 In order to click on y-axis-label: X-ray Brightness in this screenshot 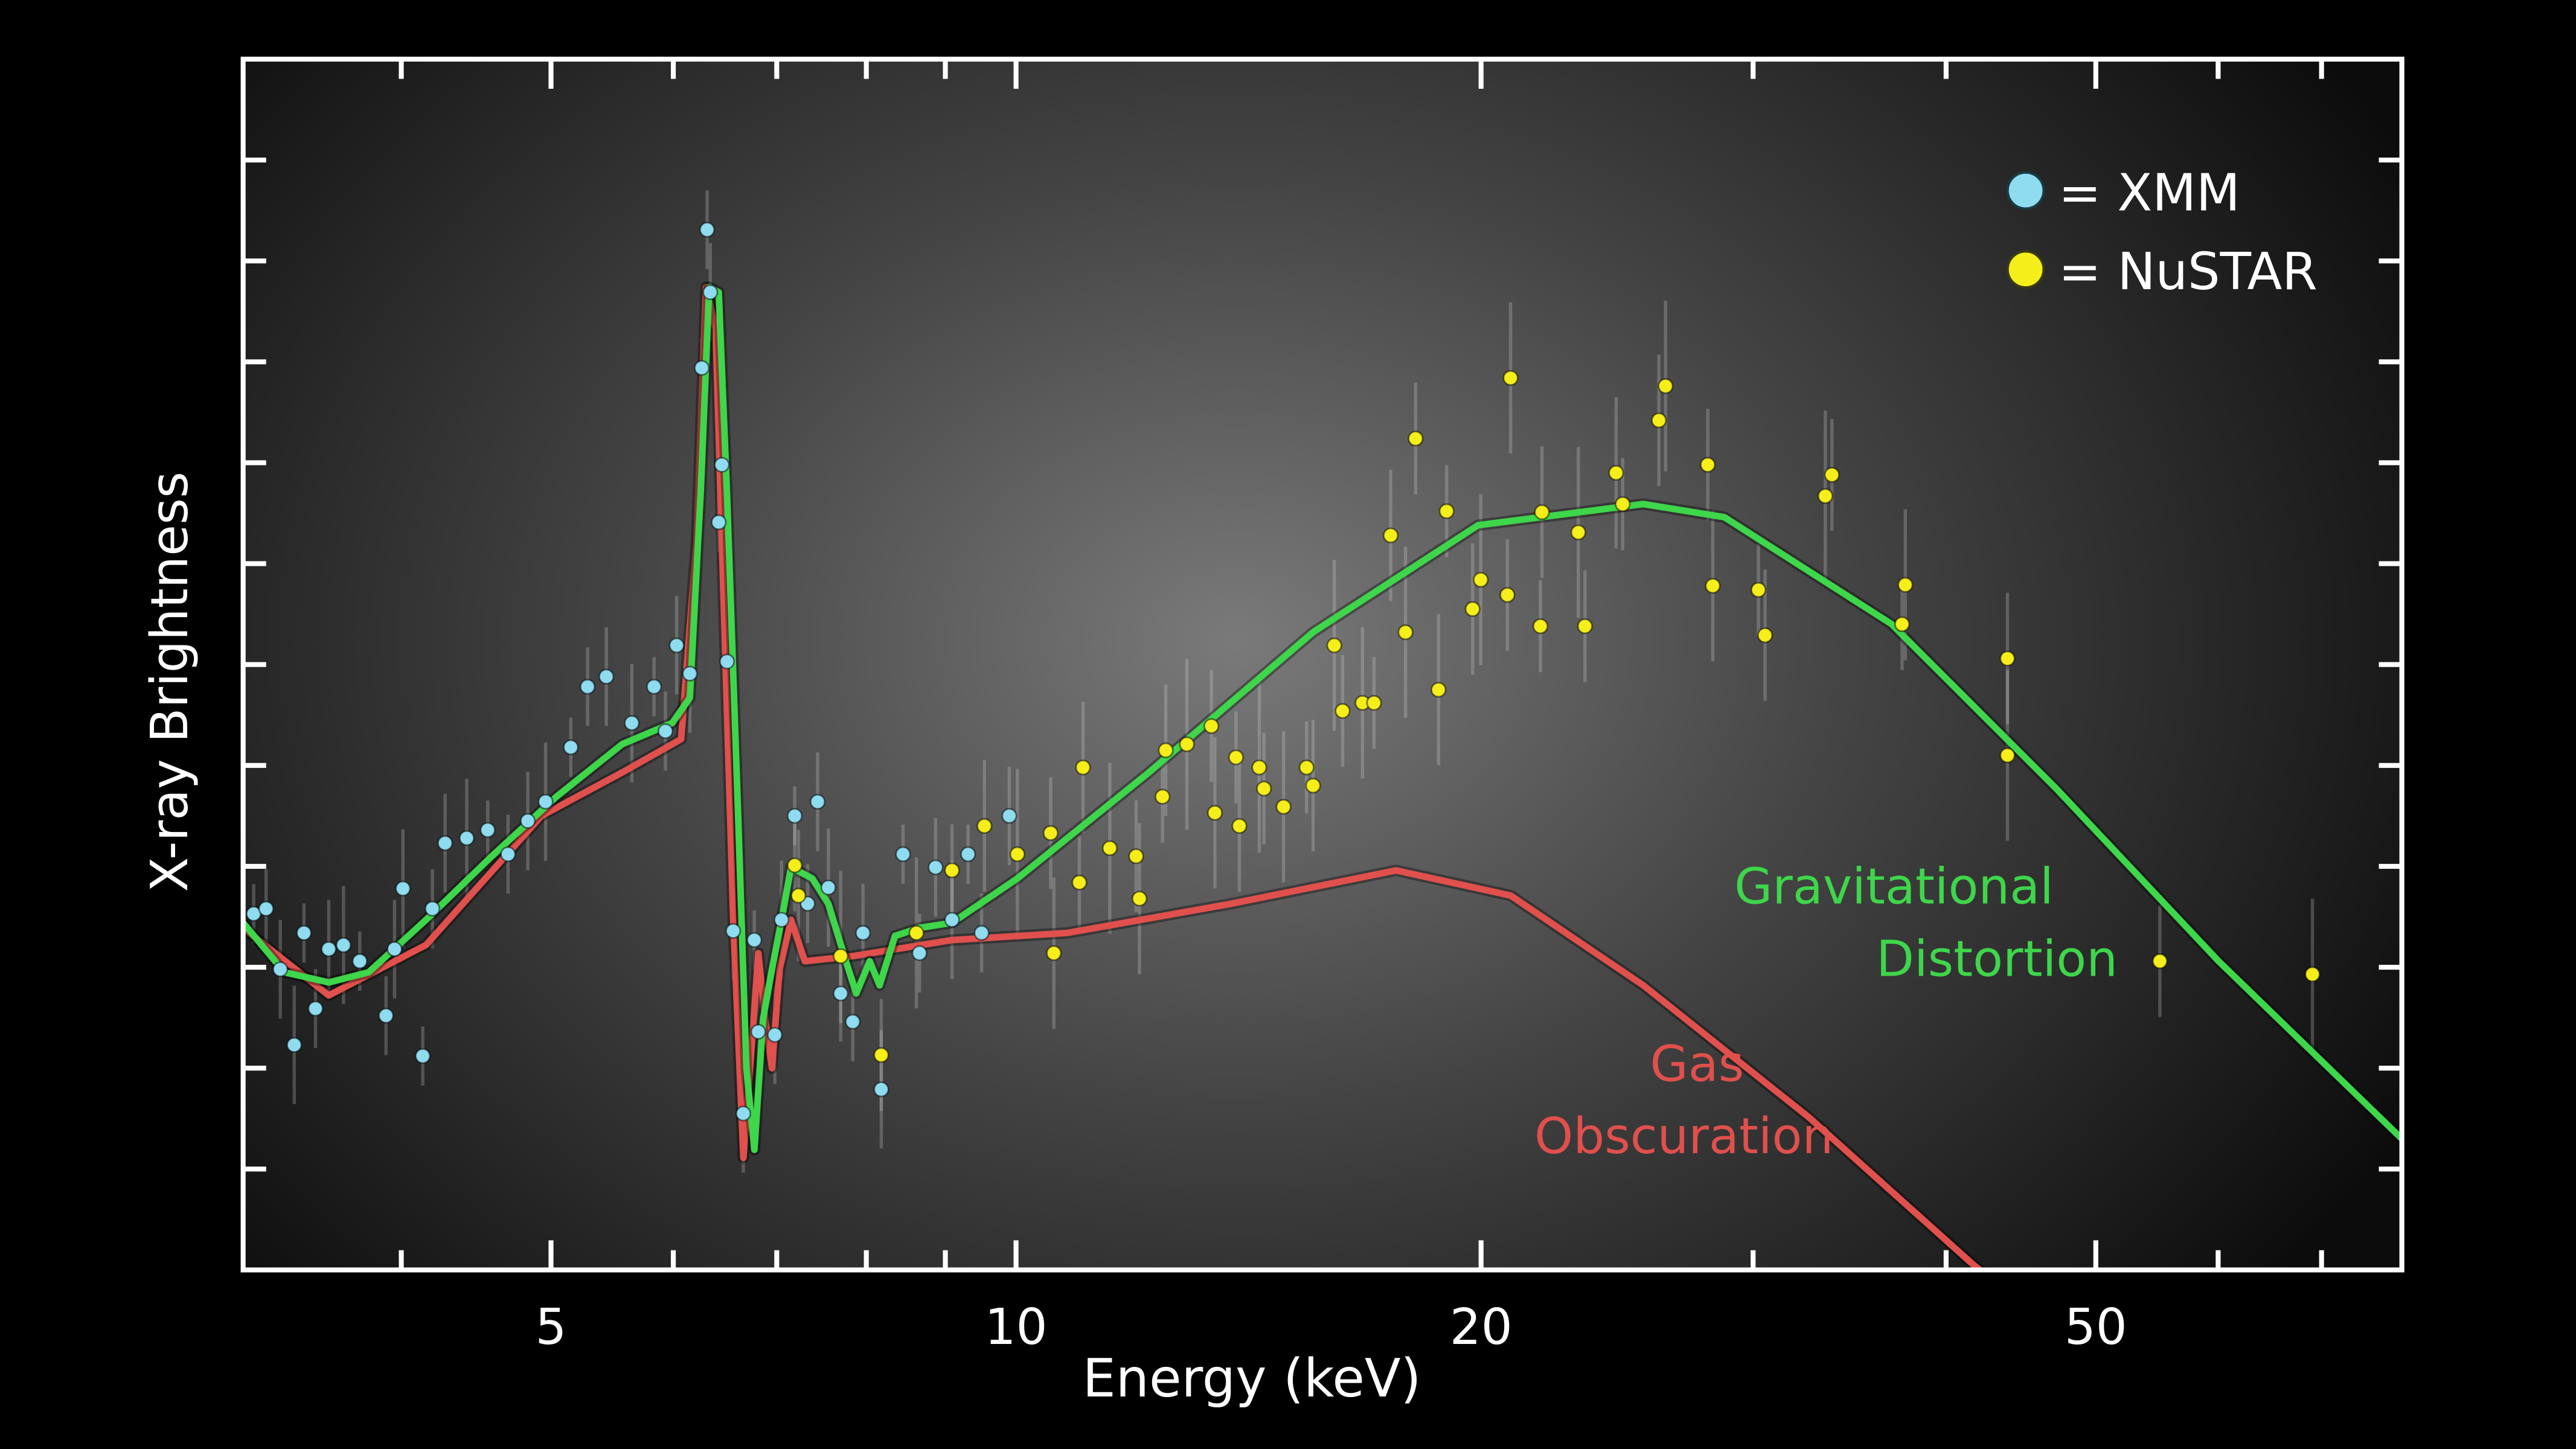, I will do `click(169, 682)`.